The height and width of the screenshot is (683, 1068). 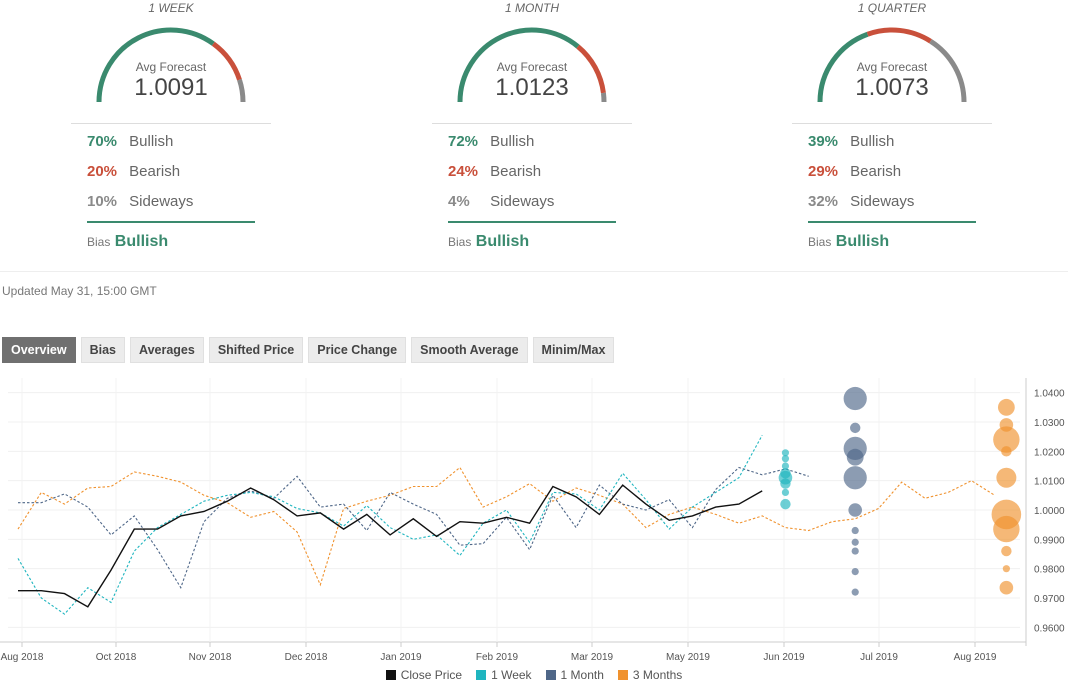 I want to click on bullish-row: 70% Bullish, so click(x=130, y=141).